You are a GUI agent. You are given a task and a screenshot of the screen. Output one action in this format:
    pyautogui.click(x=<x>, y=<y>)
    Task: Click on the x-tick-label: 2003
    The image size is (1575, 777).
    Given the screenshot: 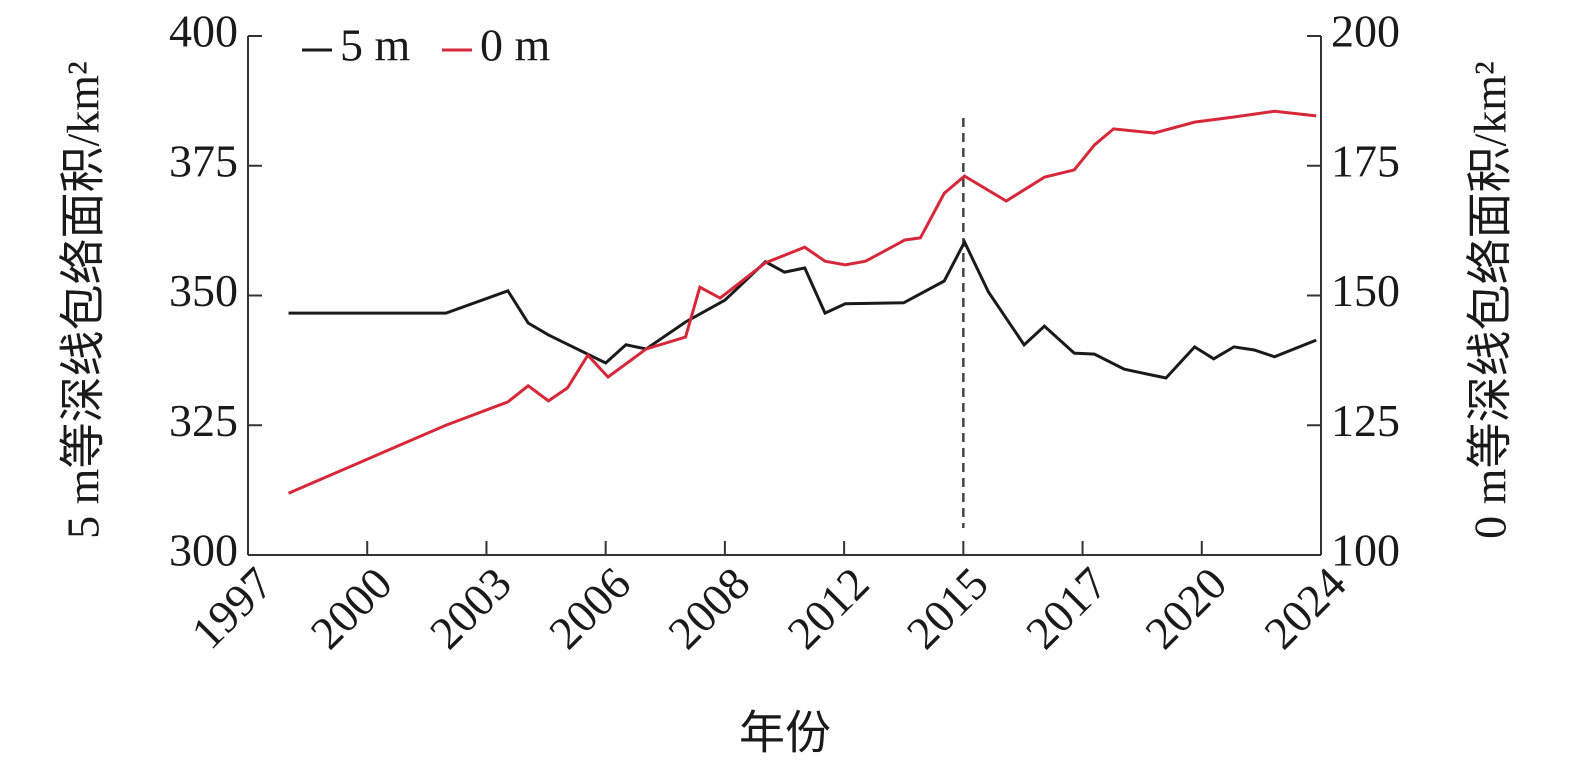 What is the action you would take?
    pyautogui.click(x=470, y=607)
    